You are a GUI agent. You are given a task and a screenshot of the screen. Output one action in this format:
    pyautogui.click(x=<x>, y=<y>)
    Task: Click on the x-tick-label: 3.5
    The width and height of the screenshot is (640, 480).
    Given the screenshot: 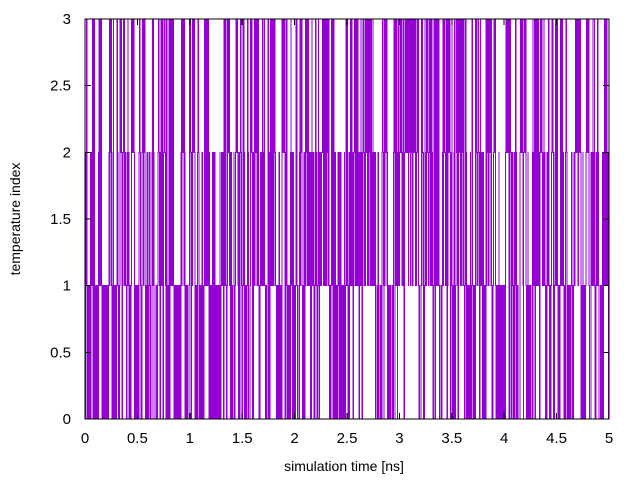 What is the action you would take?
    pyautogui.click(x=451, y=438)
    